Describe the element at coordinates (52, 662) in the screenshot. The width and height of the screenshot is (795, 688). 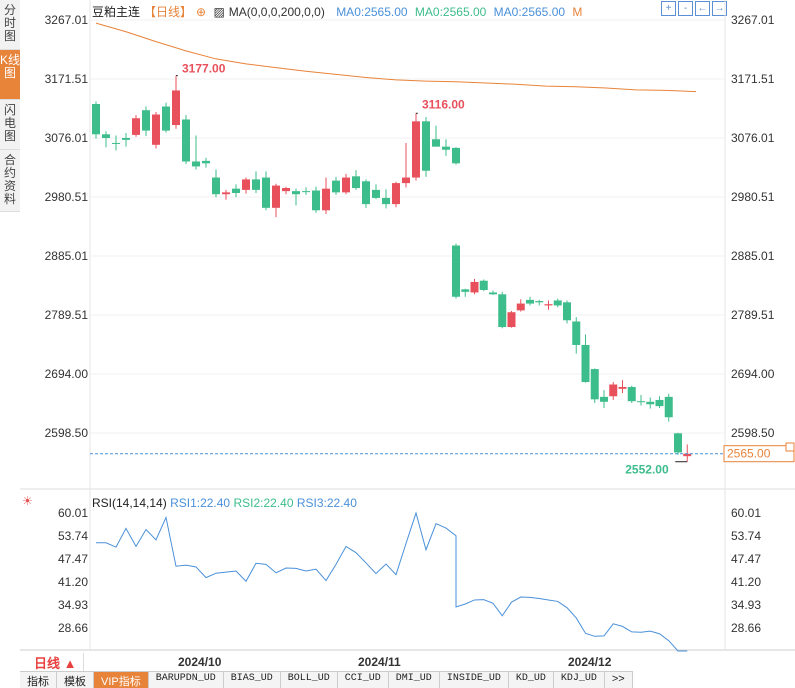
I see `period-selector-button: 日线 ▲` at that location.